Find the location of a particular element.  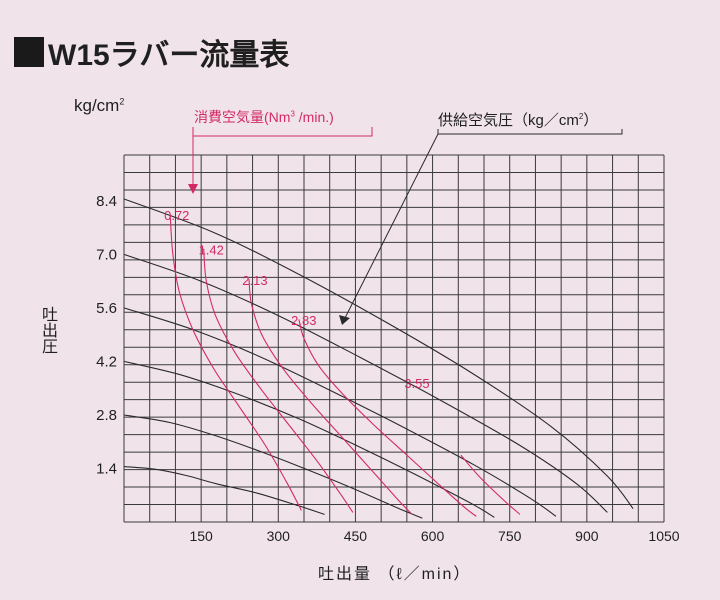

supply-pressure-legend-label: 供給空気圧（kg／cm2） is located at coordinates (518, 119).